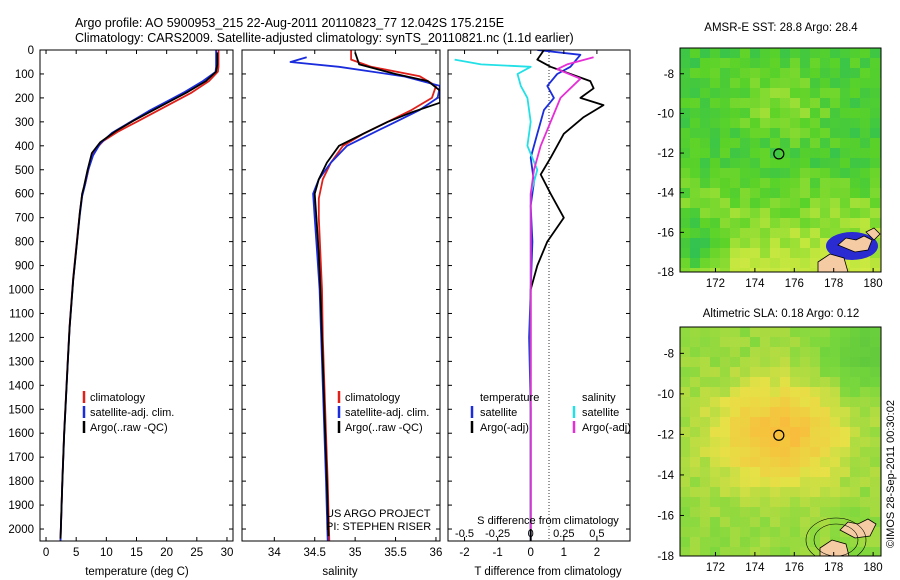 Image resolution: width=900 pixels, height=580 pixels. What do you see at coordinates (138, 295) in the screenshot?
I see `series-line` at bounding box center [138, 295].